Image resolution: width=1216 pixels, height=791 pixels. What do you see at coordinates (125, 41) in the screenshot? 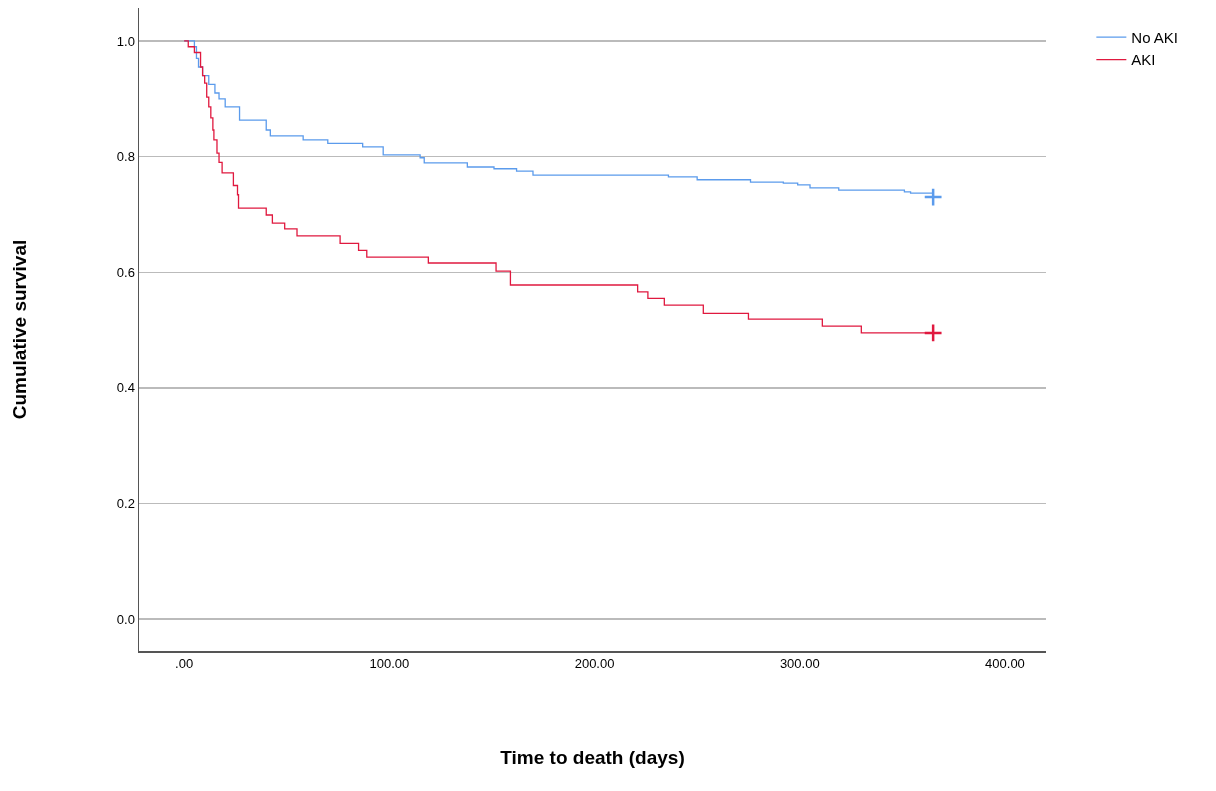
I see `y-tick-label: 1.0` at bounding box center [125, 41].